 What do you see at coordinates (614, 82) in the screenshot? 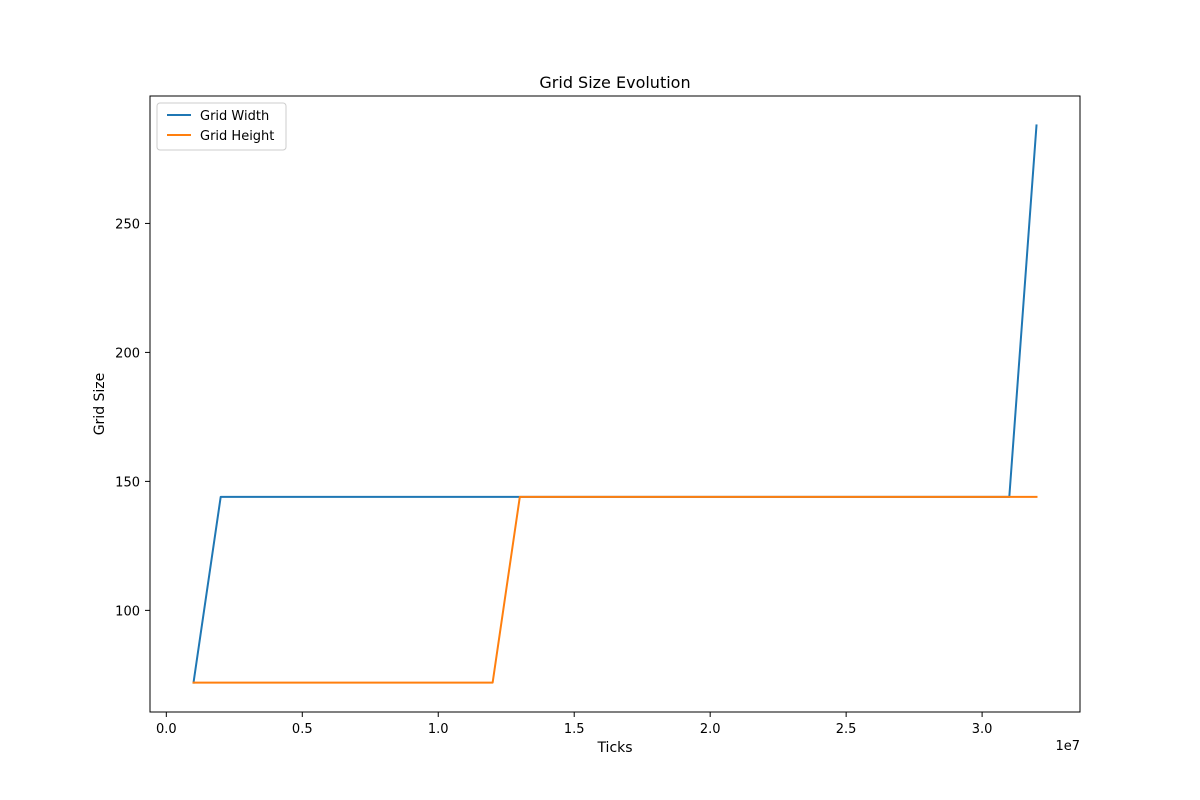
I see `chart-title: Grid Size Evolution` at bounding box center [614, 82].